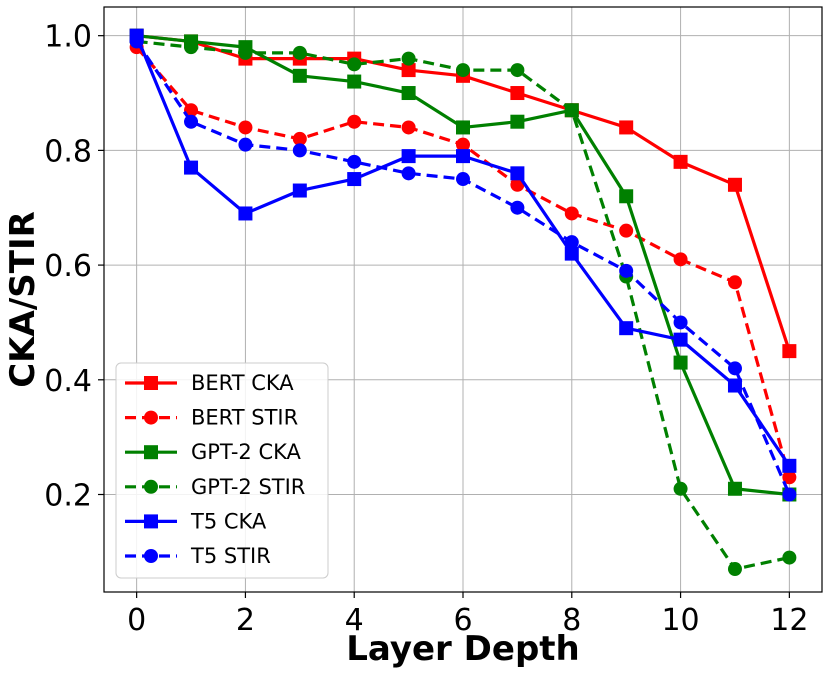 The image size is (830, 675). I want to click on x-tick-label: 0, so click(136, 620).